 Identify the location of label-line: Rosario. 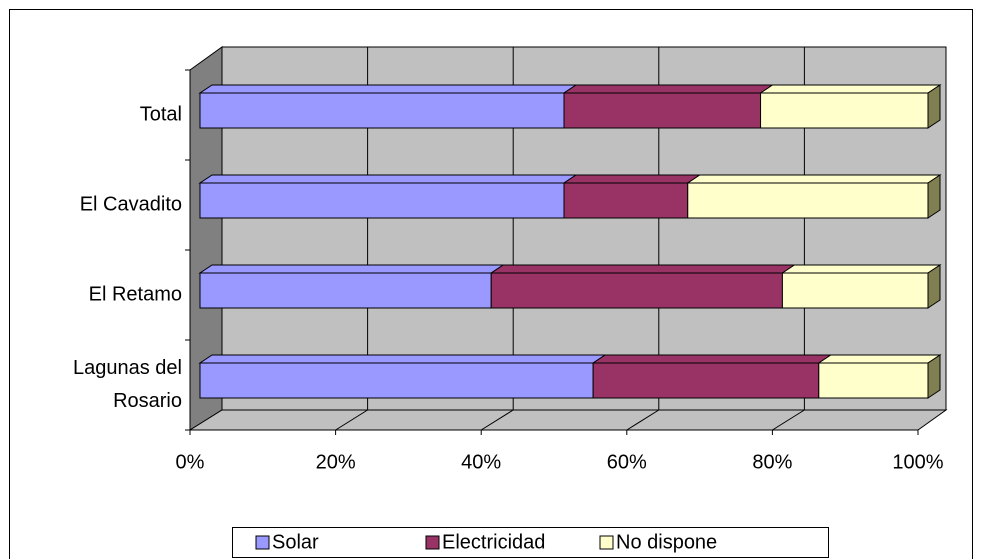
(147, 401).